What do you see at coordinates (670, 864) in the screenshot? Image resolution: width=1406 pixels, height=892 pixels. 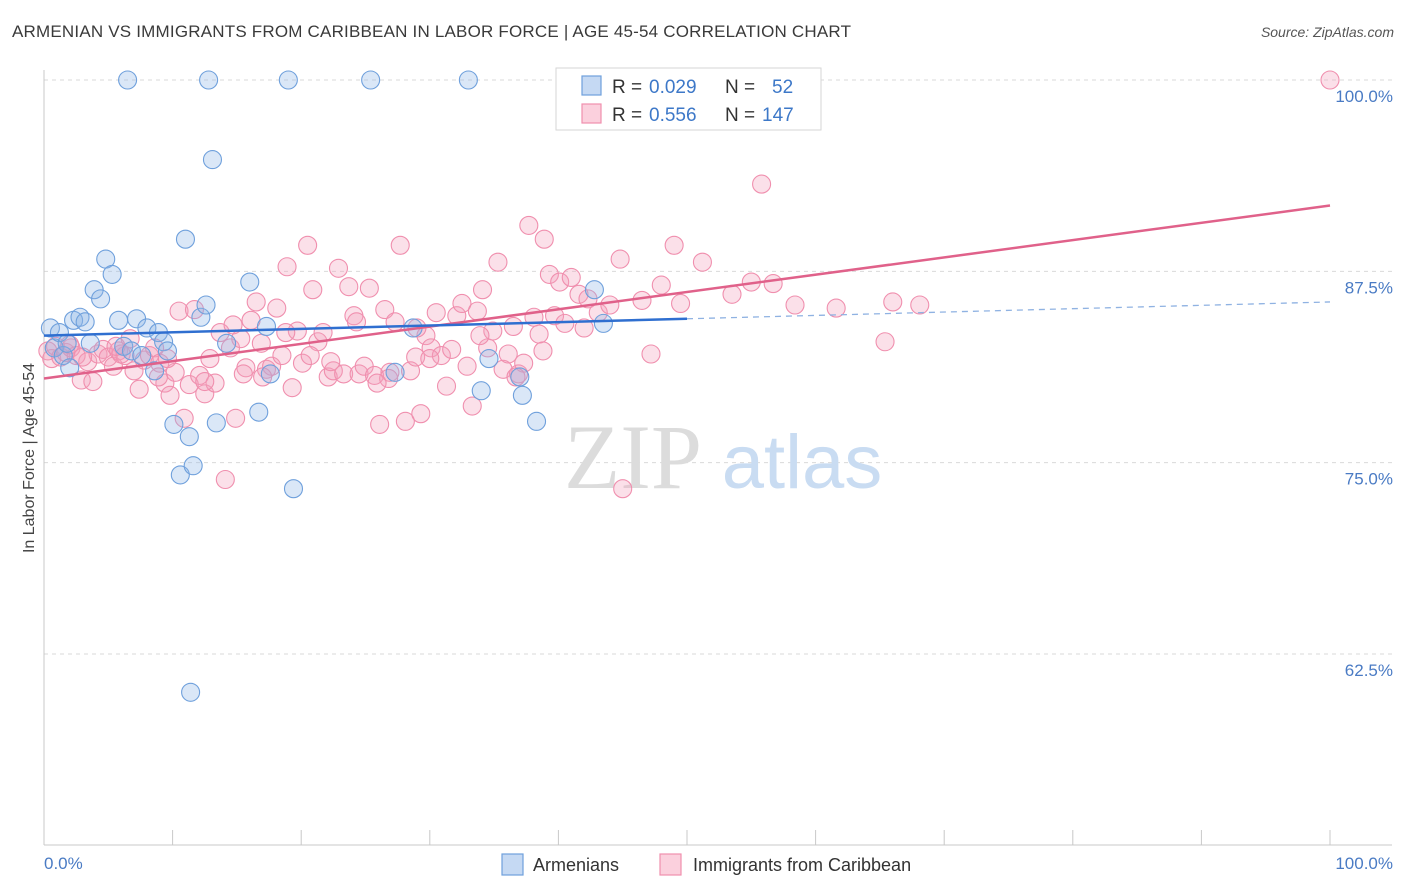 I see `series-legend-swatch-caribbean` at bounding box center [670, 864].